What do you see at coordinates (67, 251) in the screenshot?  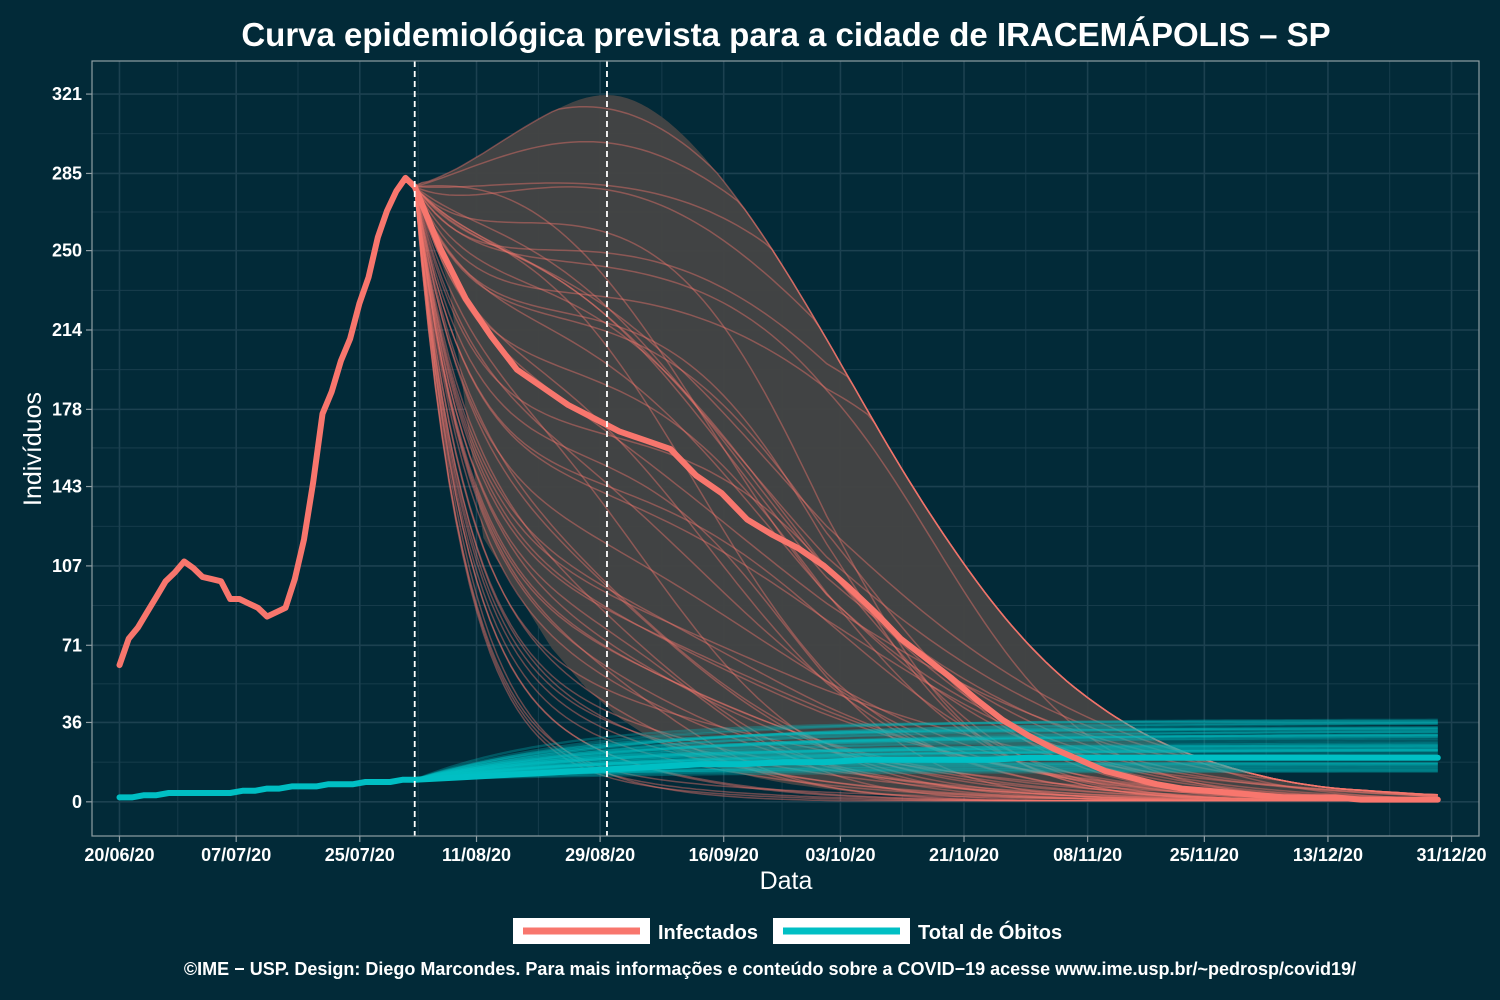 I see `y-tick-label-7: 250` at bounding box center [67, 251].